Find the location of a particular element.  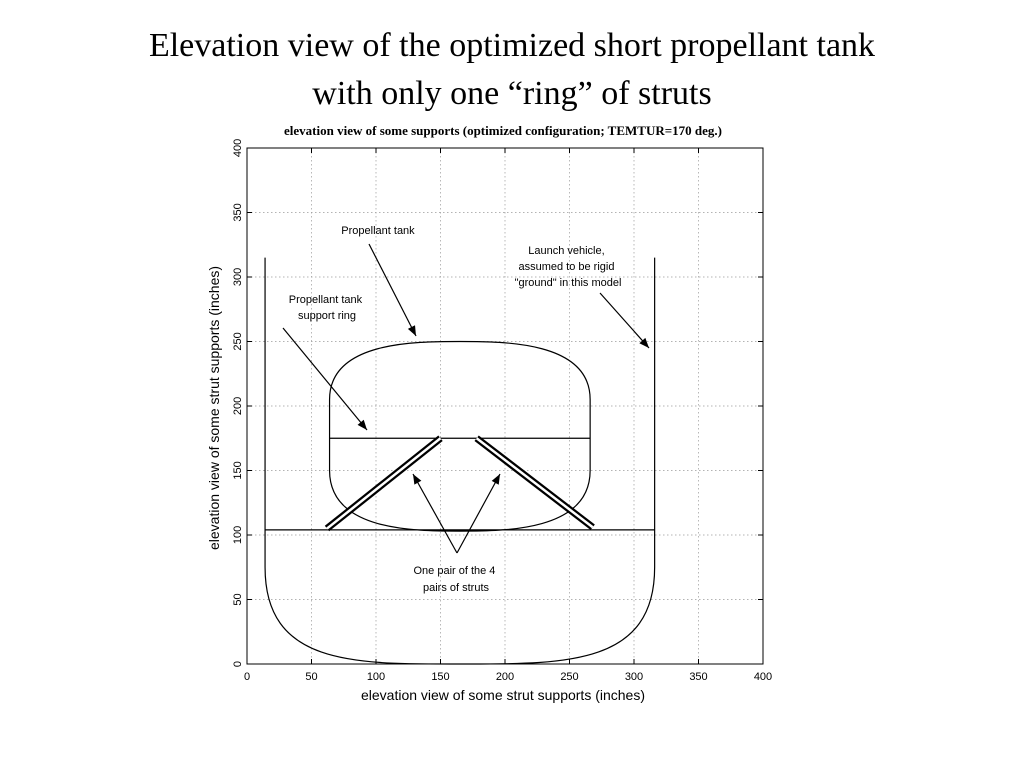

arrow-support-ring-head is located at coordinates (362, 424).